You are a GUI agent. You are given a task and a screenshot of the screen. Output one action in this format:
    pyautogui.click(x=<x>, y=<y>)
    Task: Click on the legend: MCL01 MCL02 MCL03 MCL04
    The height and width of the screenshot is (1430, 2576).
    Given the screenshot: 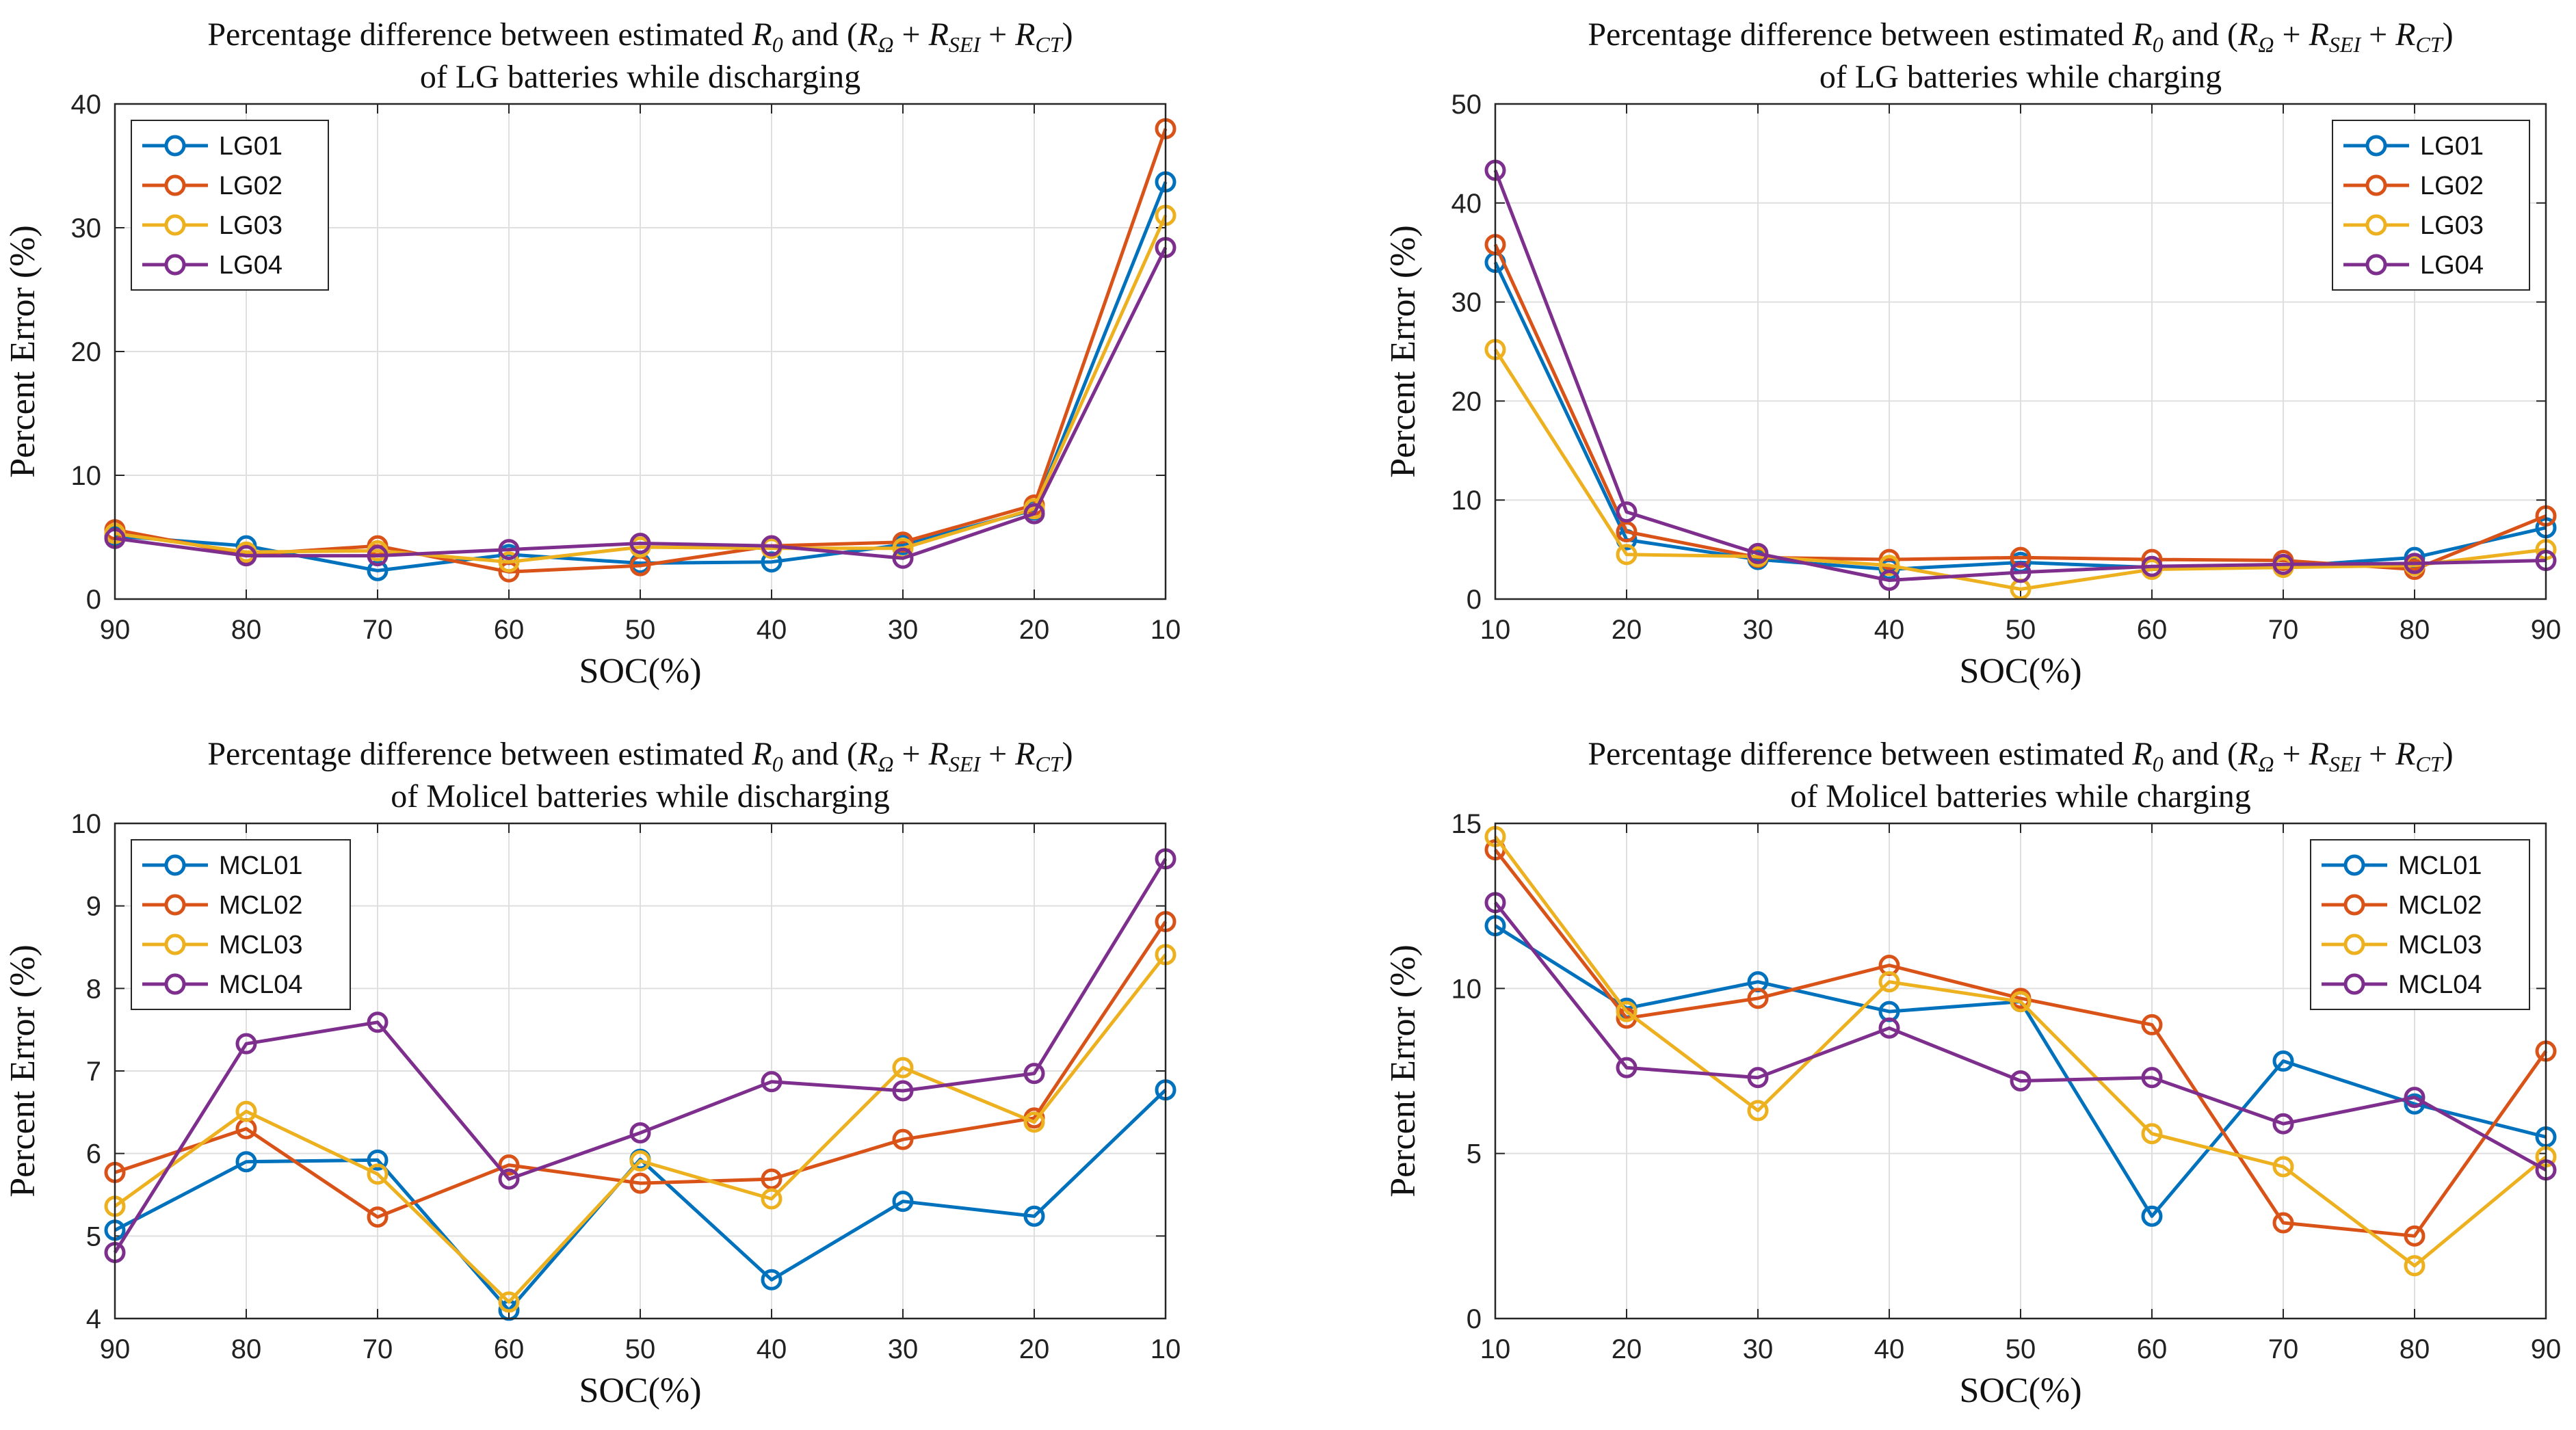 What is the action you would take?
    pyautogui.click(x=2420, y=924)
    